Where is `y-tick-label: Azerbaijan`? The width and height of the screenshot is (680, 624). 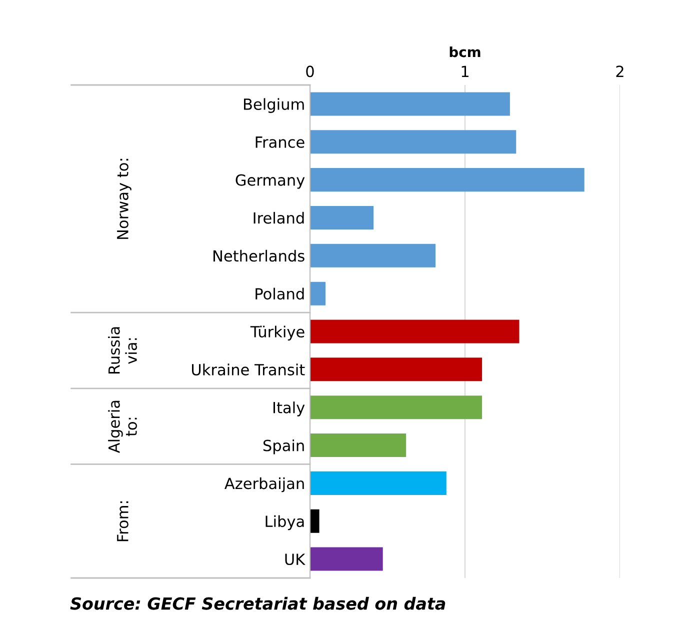 y-tick-label: Azerbaijan is located at coordinates (264, 484).